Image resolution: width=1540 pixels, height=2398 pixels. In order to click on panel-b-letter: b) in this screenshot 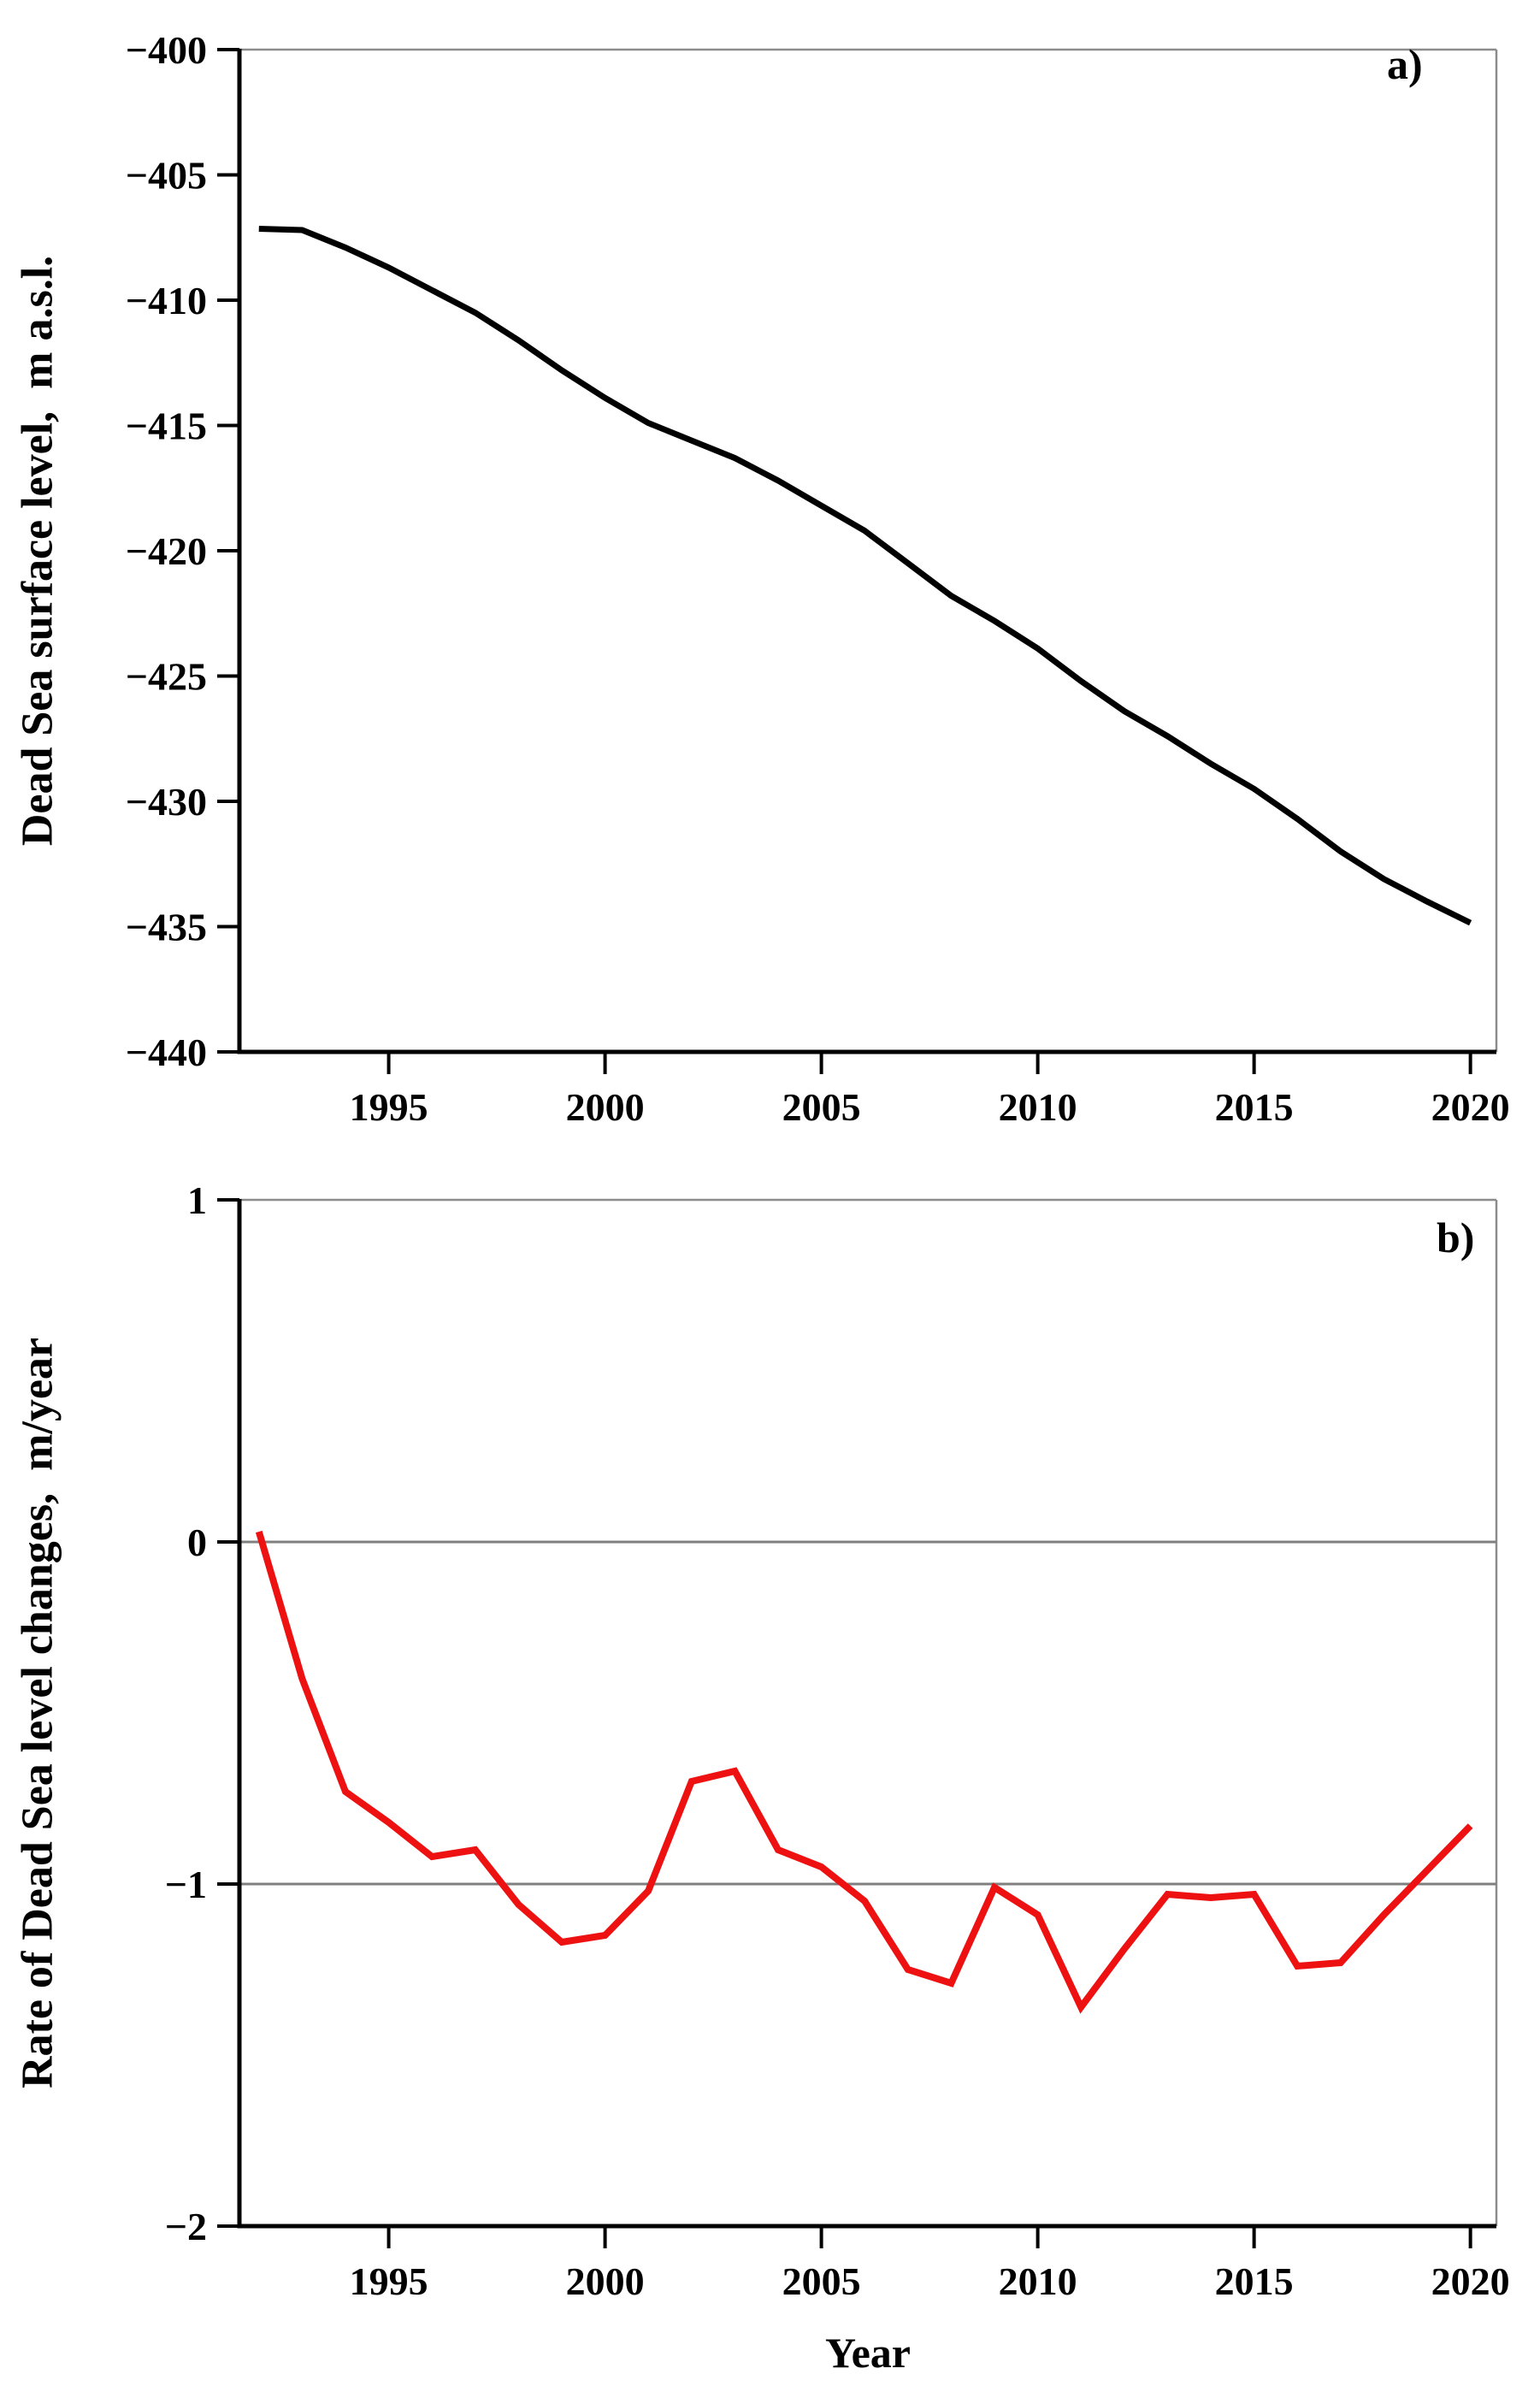, I will do `click(1456, 1237)`.